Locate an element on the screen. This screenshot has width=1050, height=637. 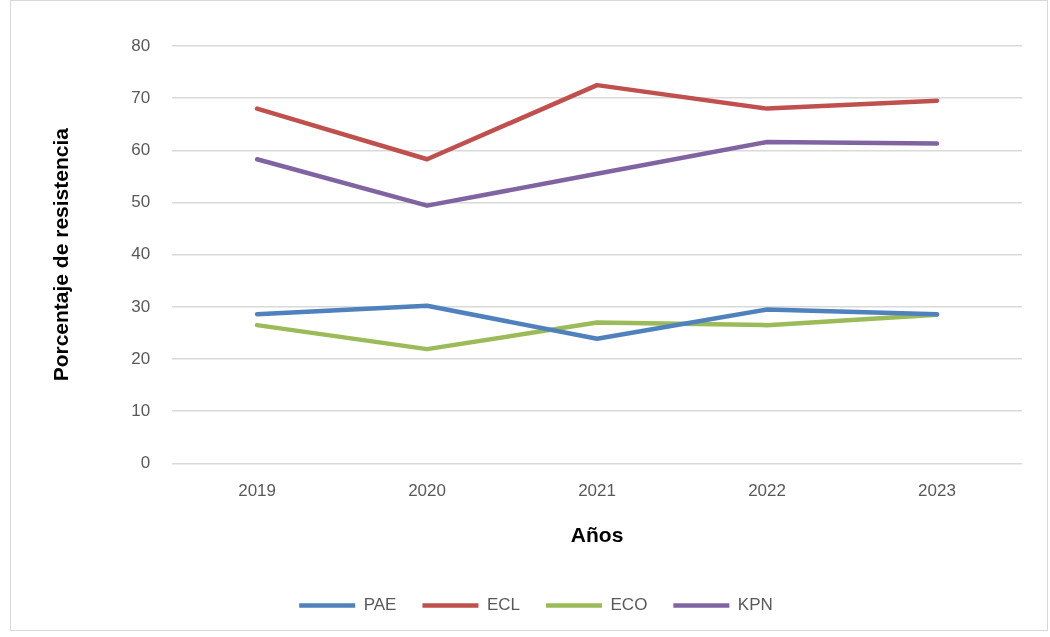
y-tick-label: 60 is located at coordinates (141, 150).